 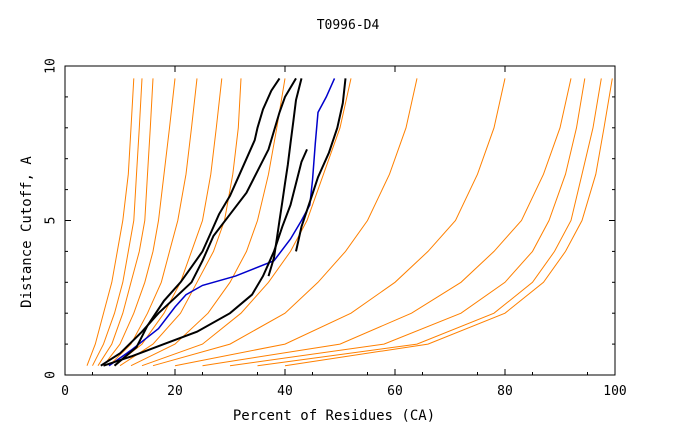 I want to click on x-tick-label-80: 80, so click(x=505, y=391).